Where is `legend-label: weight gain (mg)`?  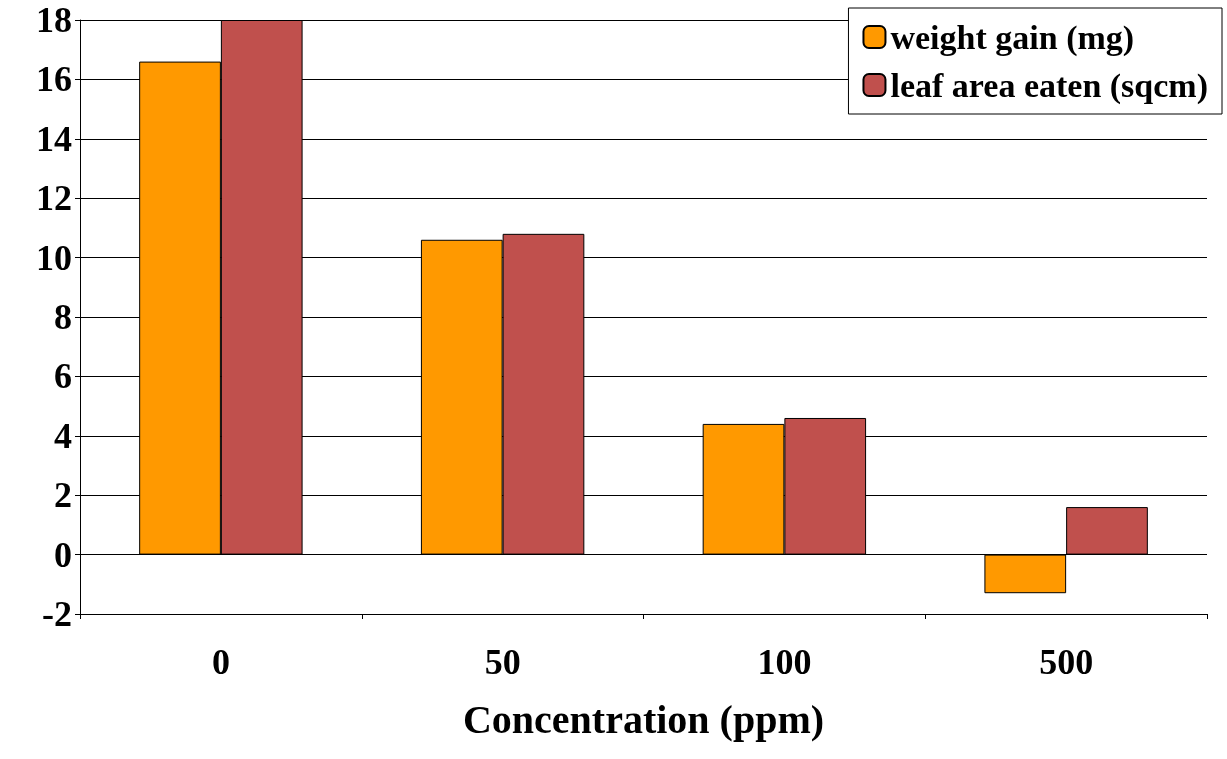 legend-label: weight gain (mg) is located at coordinates (1012, 37).